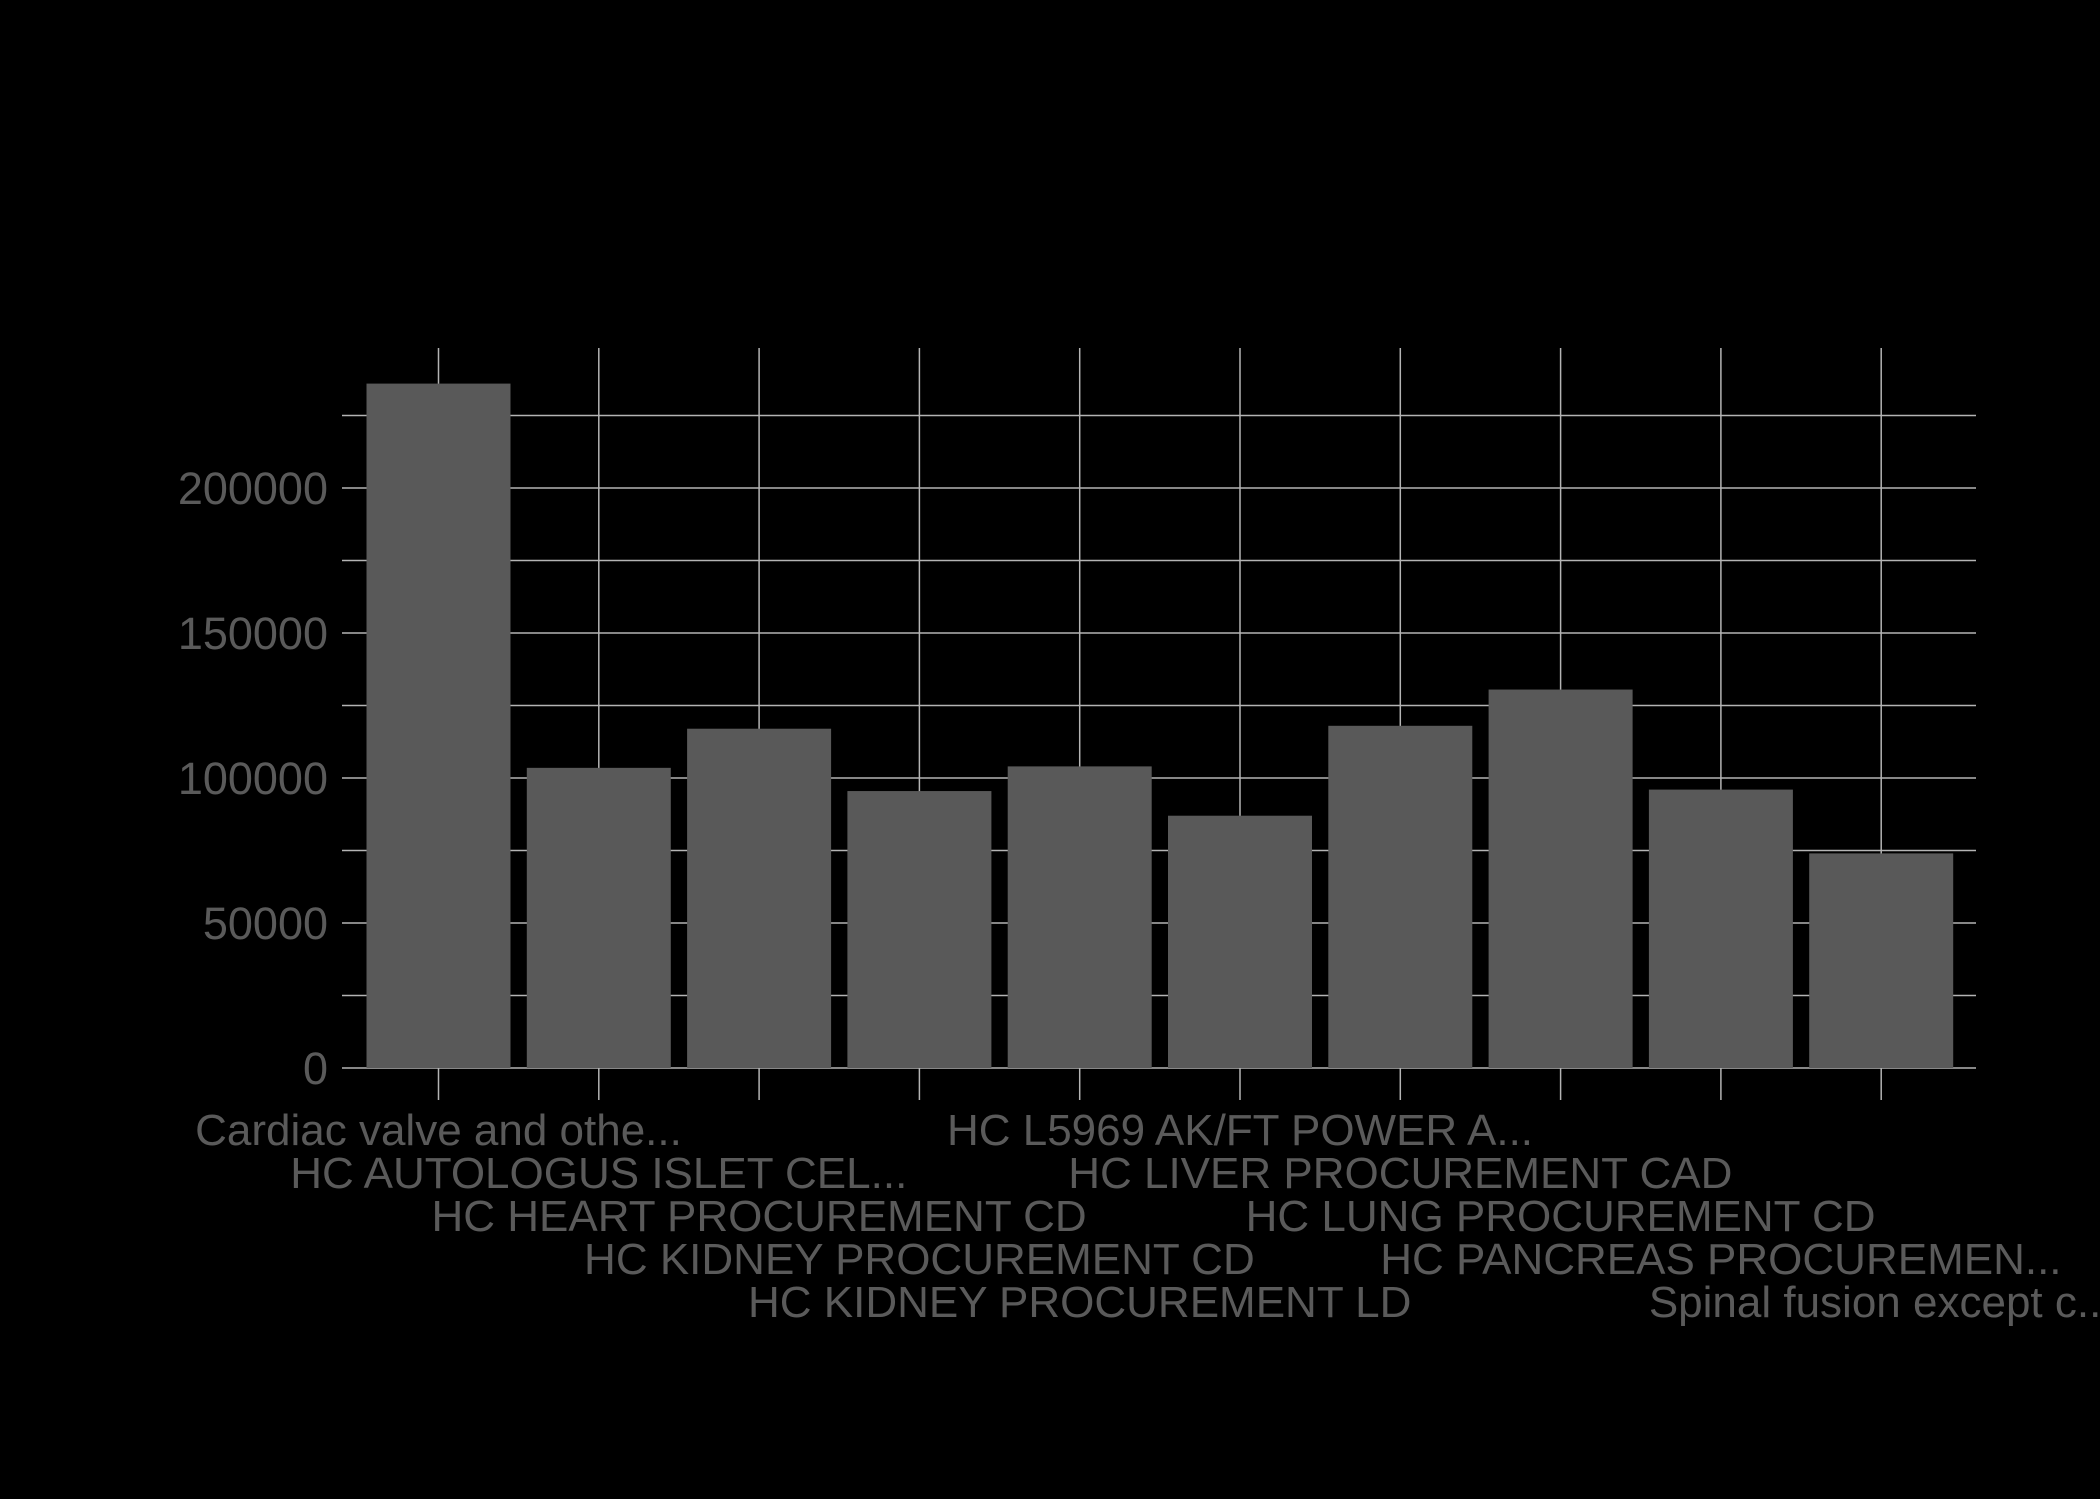 This screenshot has width=2100, height=1499. I want to click on x-tick-label: HC KIDNEY PROCUREMENT LD, so click(1079, 1302).